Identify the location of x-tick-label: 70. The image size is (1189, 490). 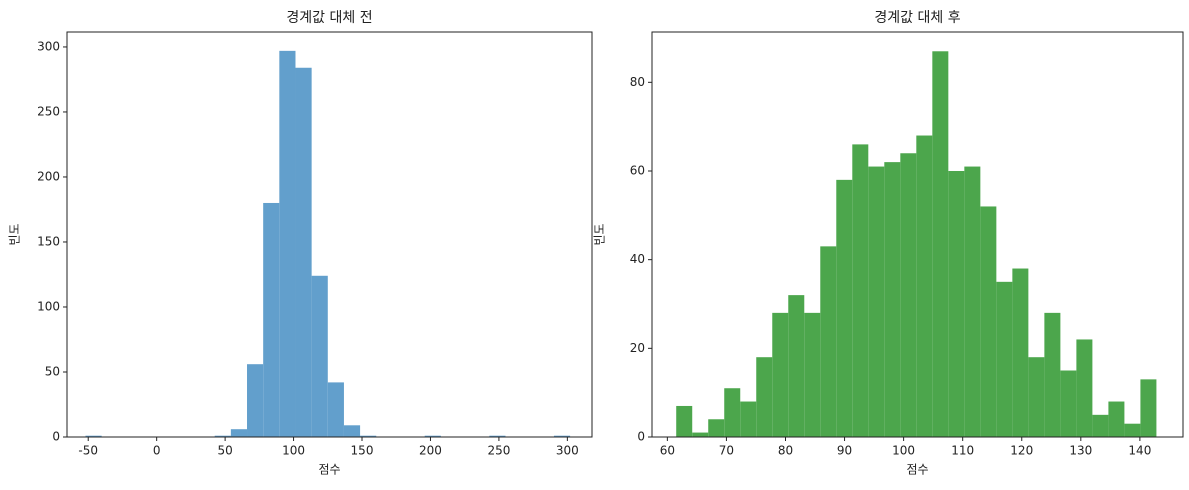
(726, 451).